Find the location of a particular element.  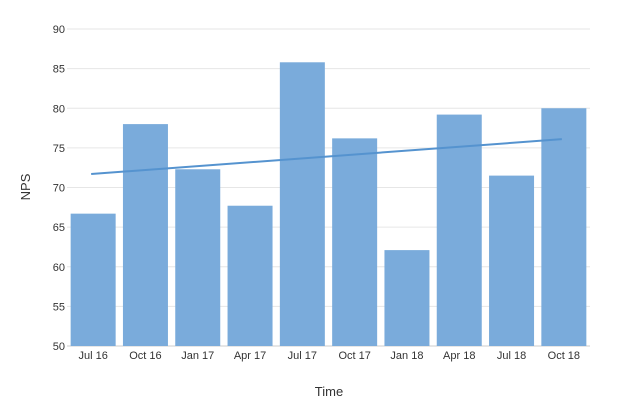

y-tick-label-85: 85 is located at coordinates (59, 70).